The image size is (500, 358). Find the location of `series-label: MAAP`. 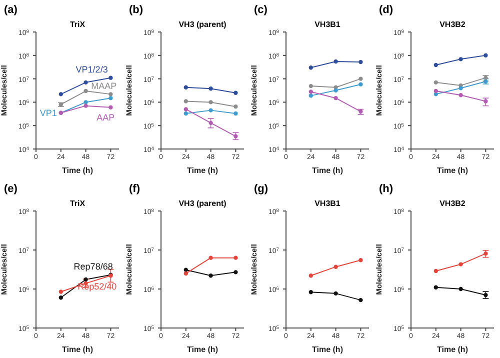

series-label: MAAP is located at coordinates (104, 86).